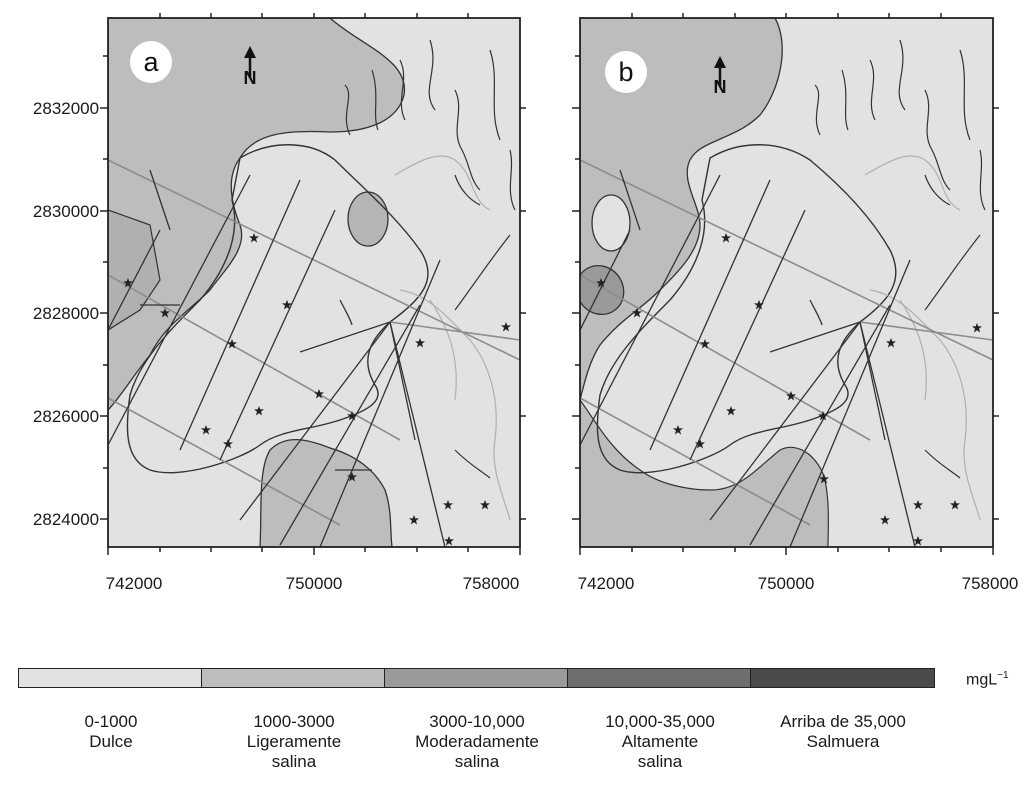  I want to click on legend-swatch-ligeramente-salina, so click(293, 678).